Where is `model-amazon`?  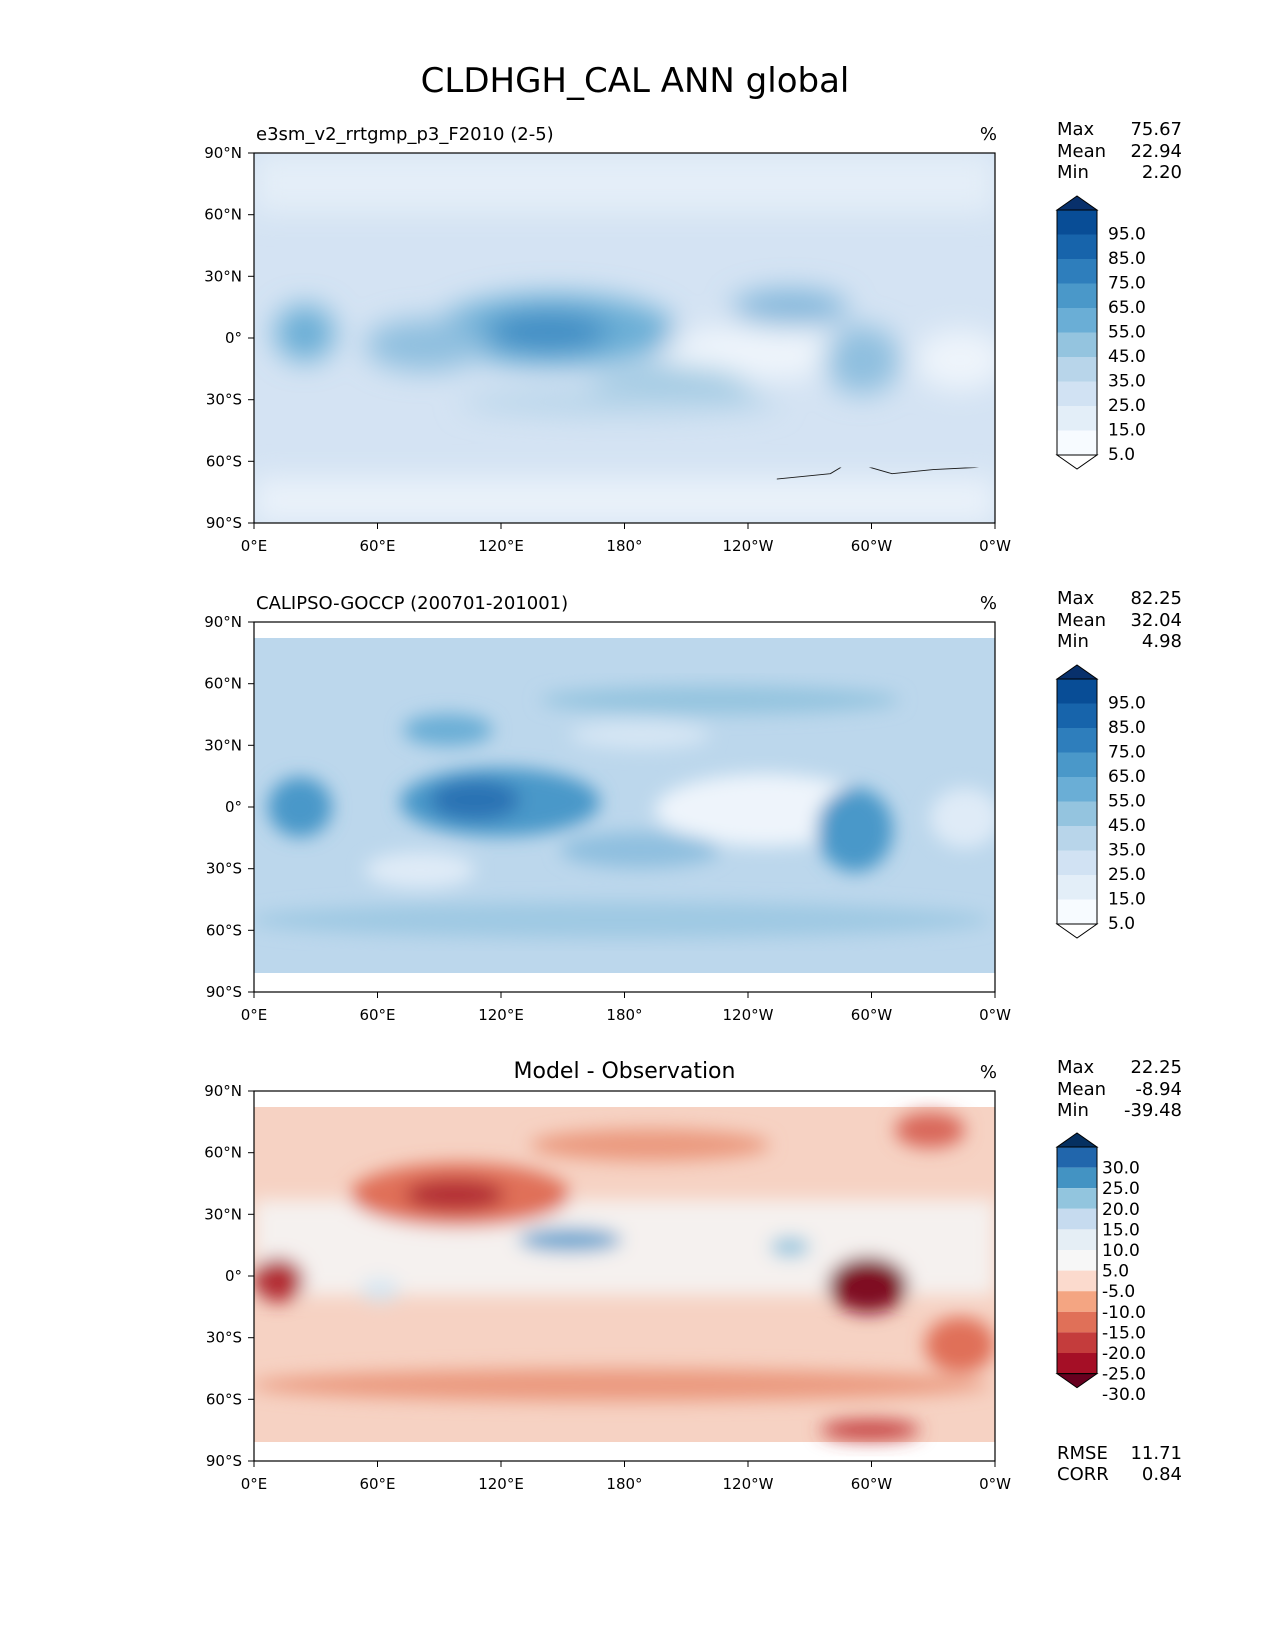
model-amazon is located at coordinates (862, 360).